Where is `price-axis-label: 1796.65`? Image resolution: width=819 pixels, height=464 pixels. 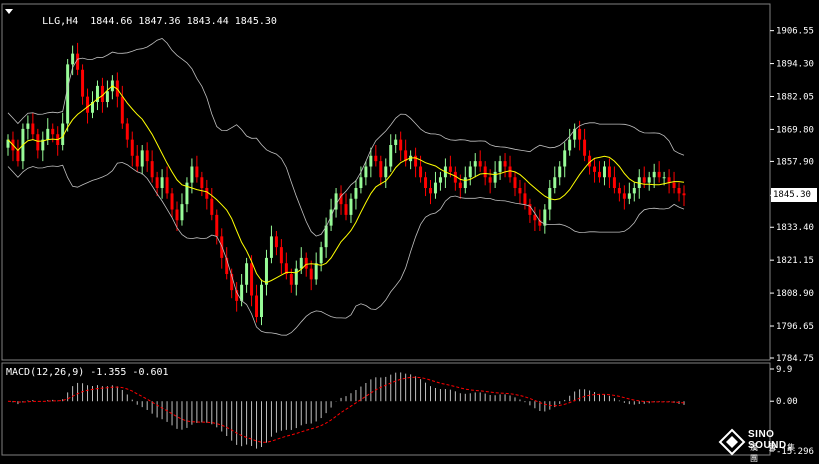
price-axis-label: 1796.65 is located at coordinates (795, 327).